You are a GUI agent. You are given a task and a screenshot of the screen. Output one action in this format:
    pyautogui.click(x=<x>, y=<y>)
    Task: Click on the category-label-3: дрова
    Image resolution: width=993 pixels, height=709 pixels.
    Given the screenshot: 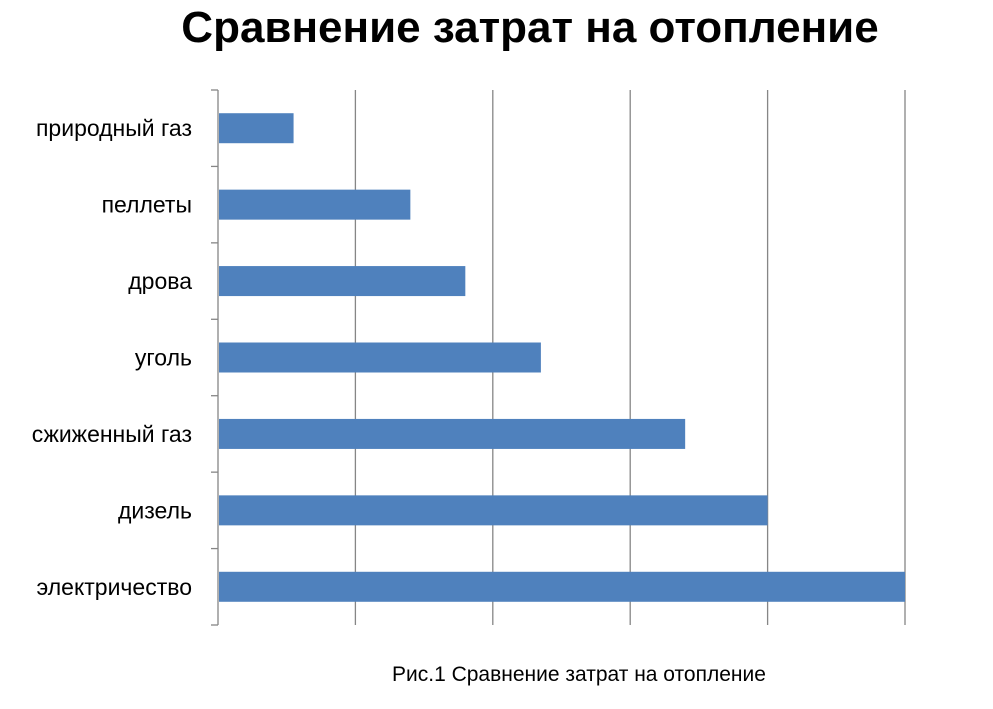 What is the action you would take?
    pyautogui.click(x=160, y=281)
    